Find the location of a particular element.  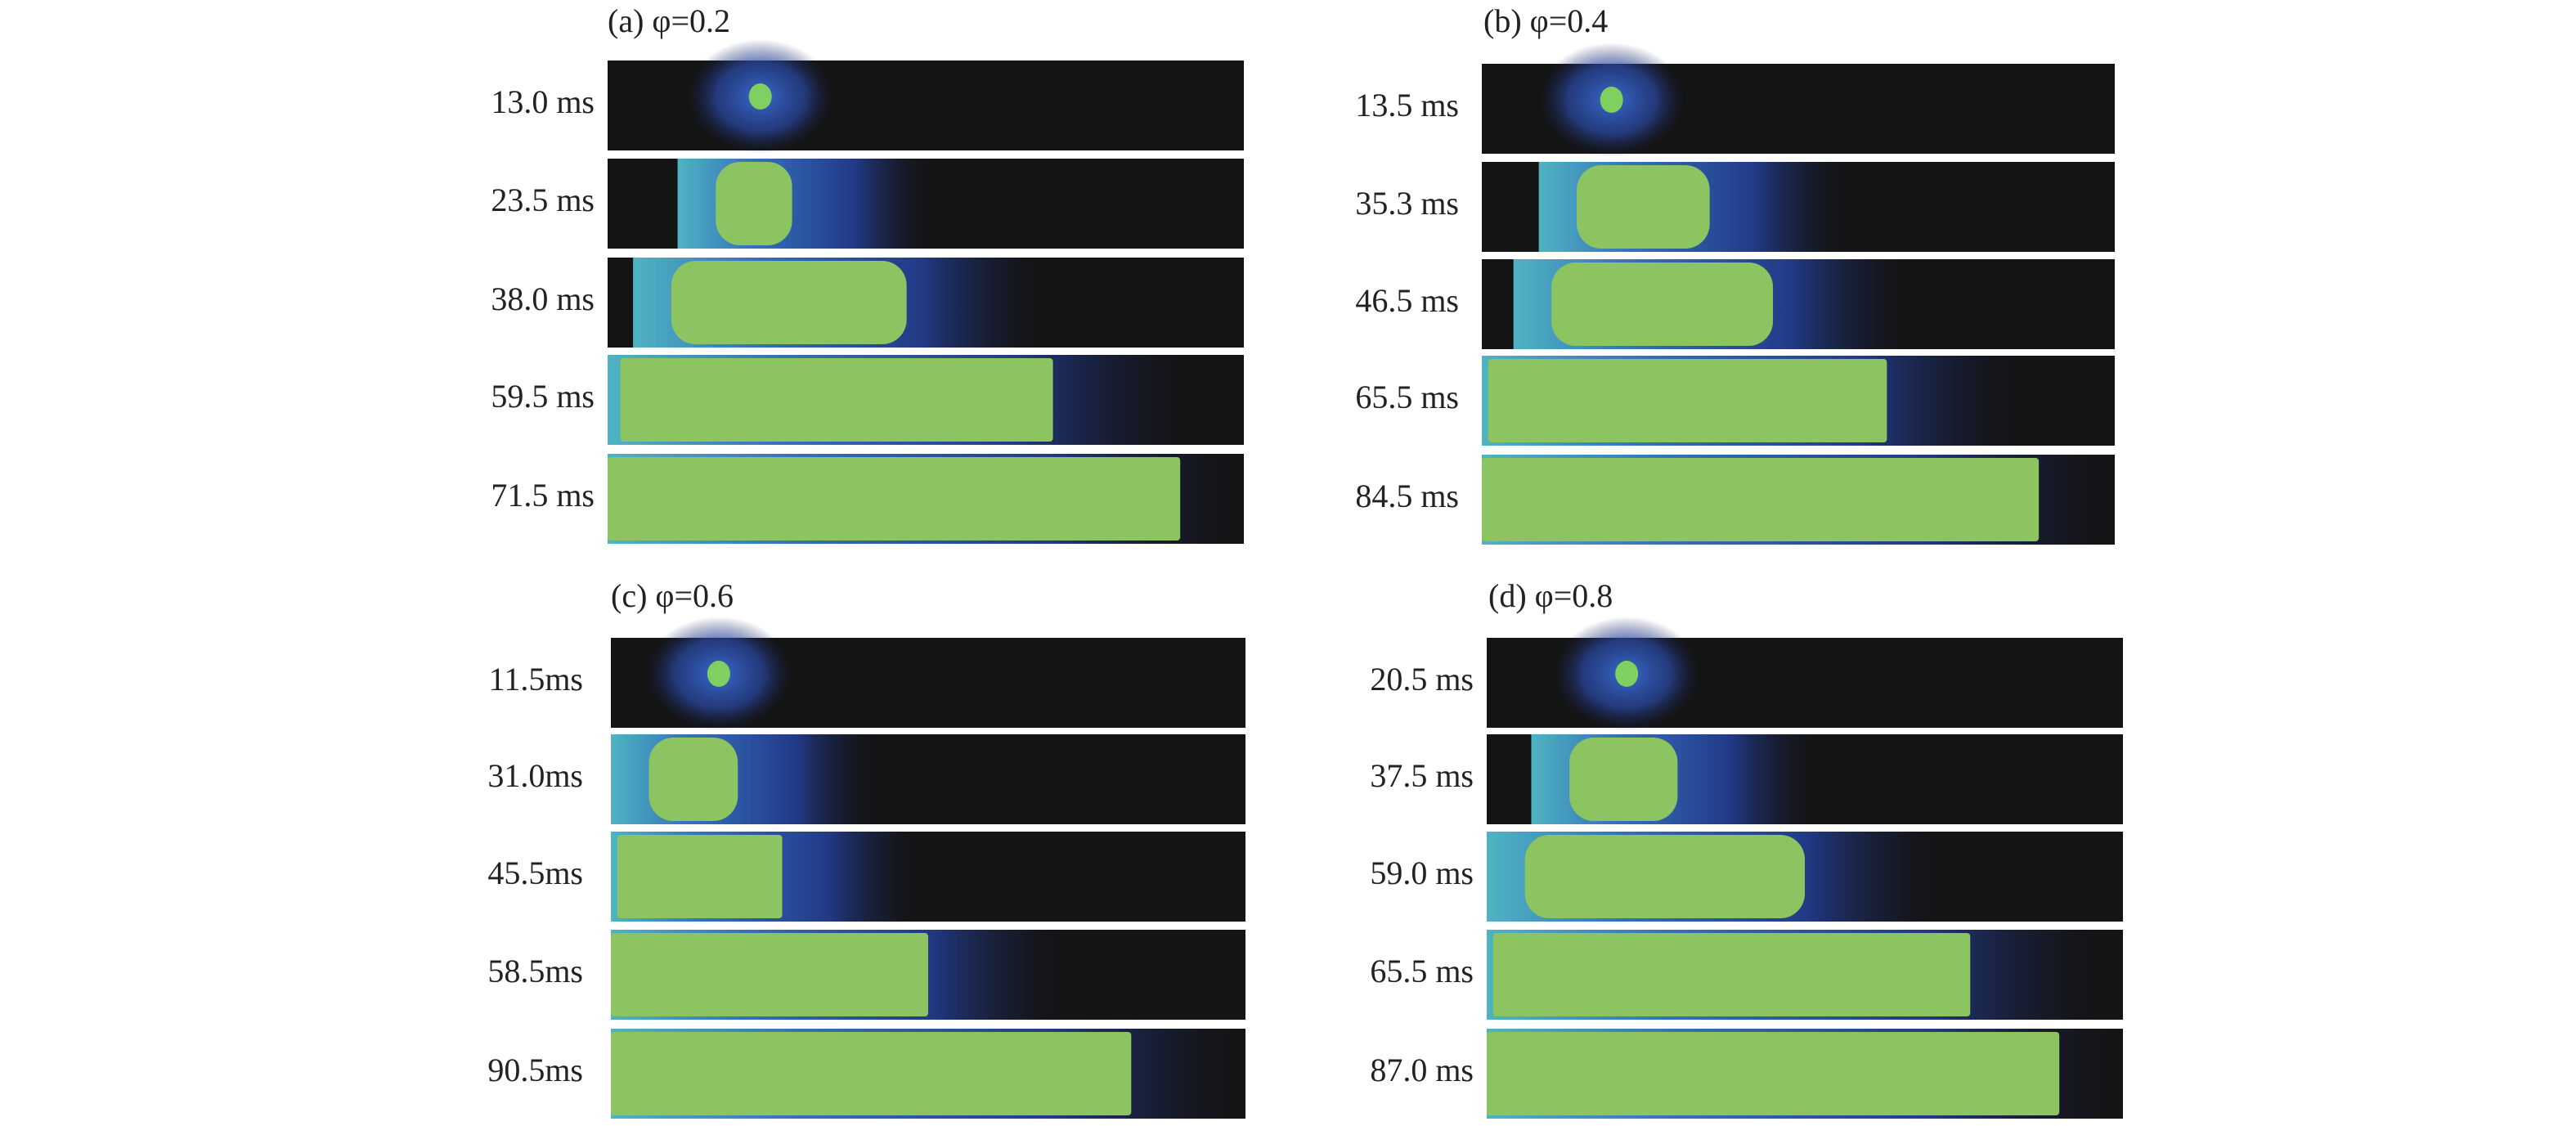

time-label: 13.5 ms is located at coordinates (1407, 105).